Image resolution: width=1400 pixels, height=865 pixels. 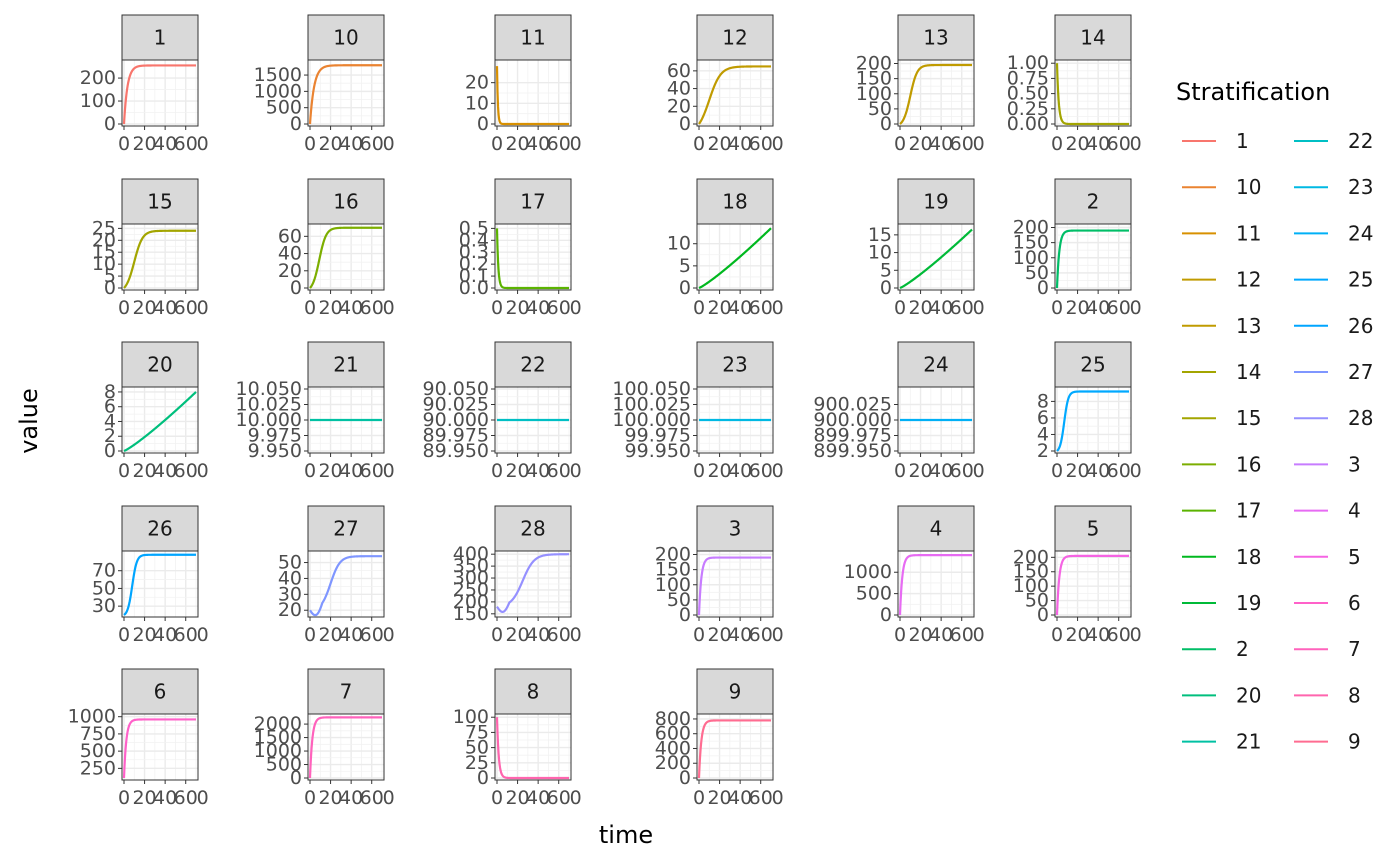 What do you see at coordinates (474, 276) in the screenshot?
I see `y-tick-label: 0.1` at bounding box center [474, 276].